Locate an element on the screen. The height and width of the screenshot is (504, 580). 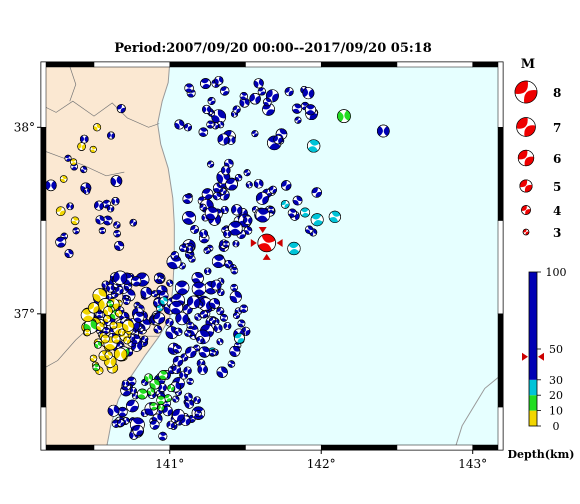
longitude-axis: 141° 142° 143° is located at coordinates (321, 460).